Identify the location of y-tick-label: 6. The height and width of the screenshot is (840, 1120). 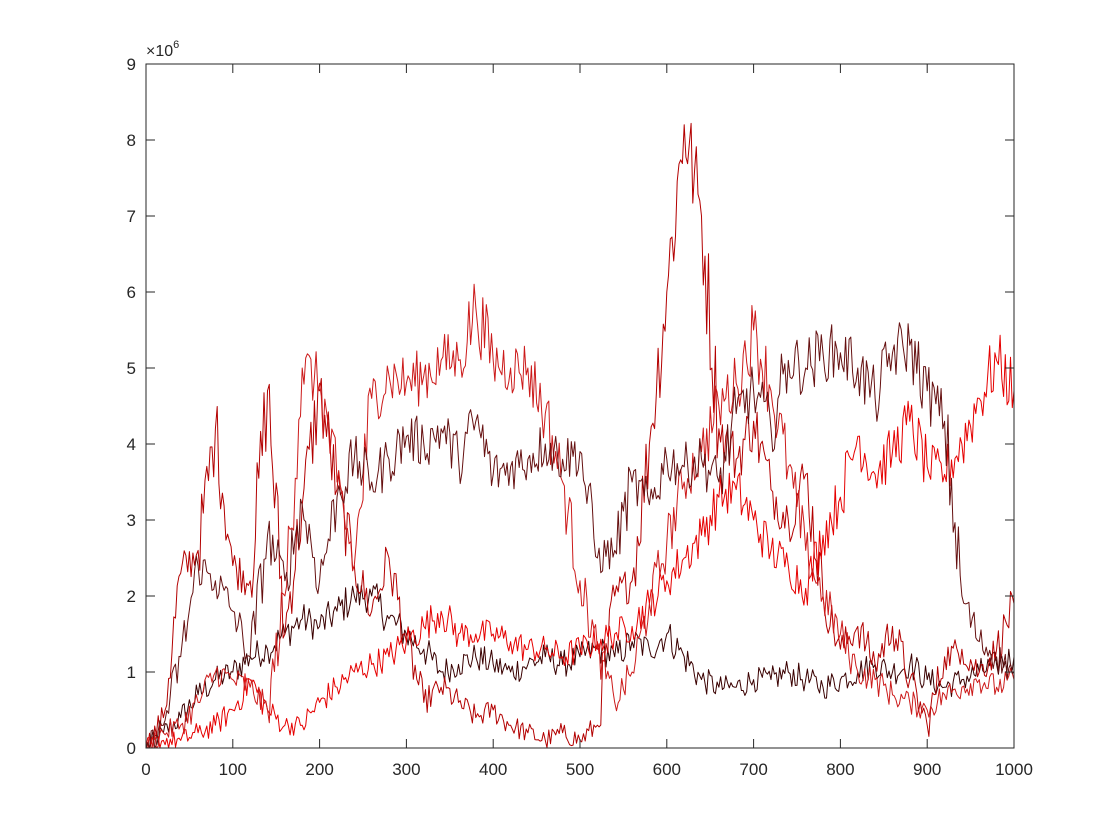
(131, 292).